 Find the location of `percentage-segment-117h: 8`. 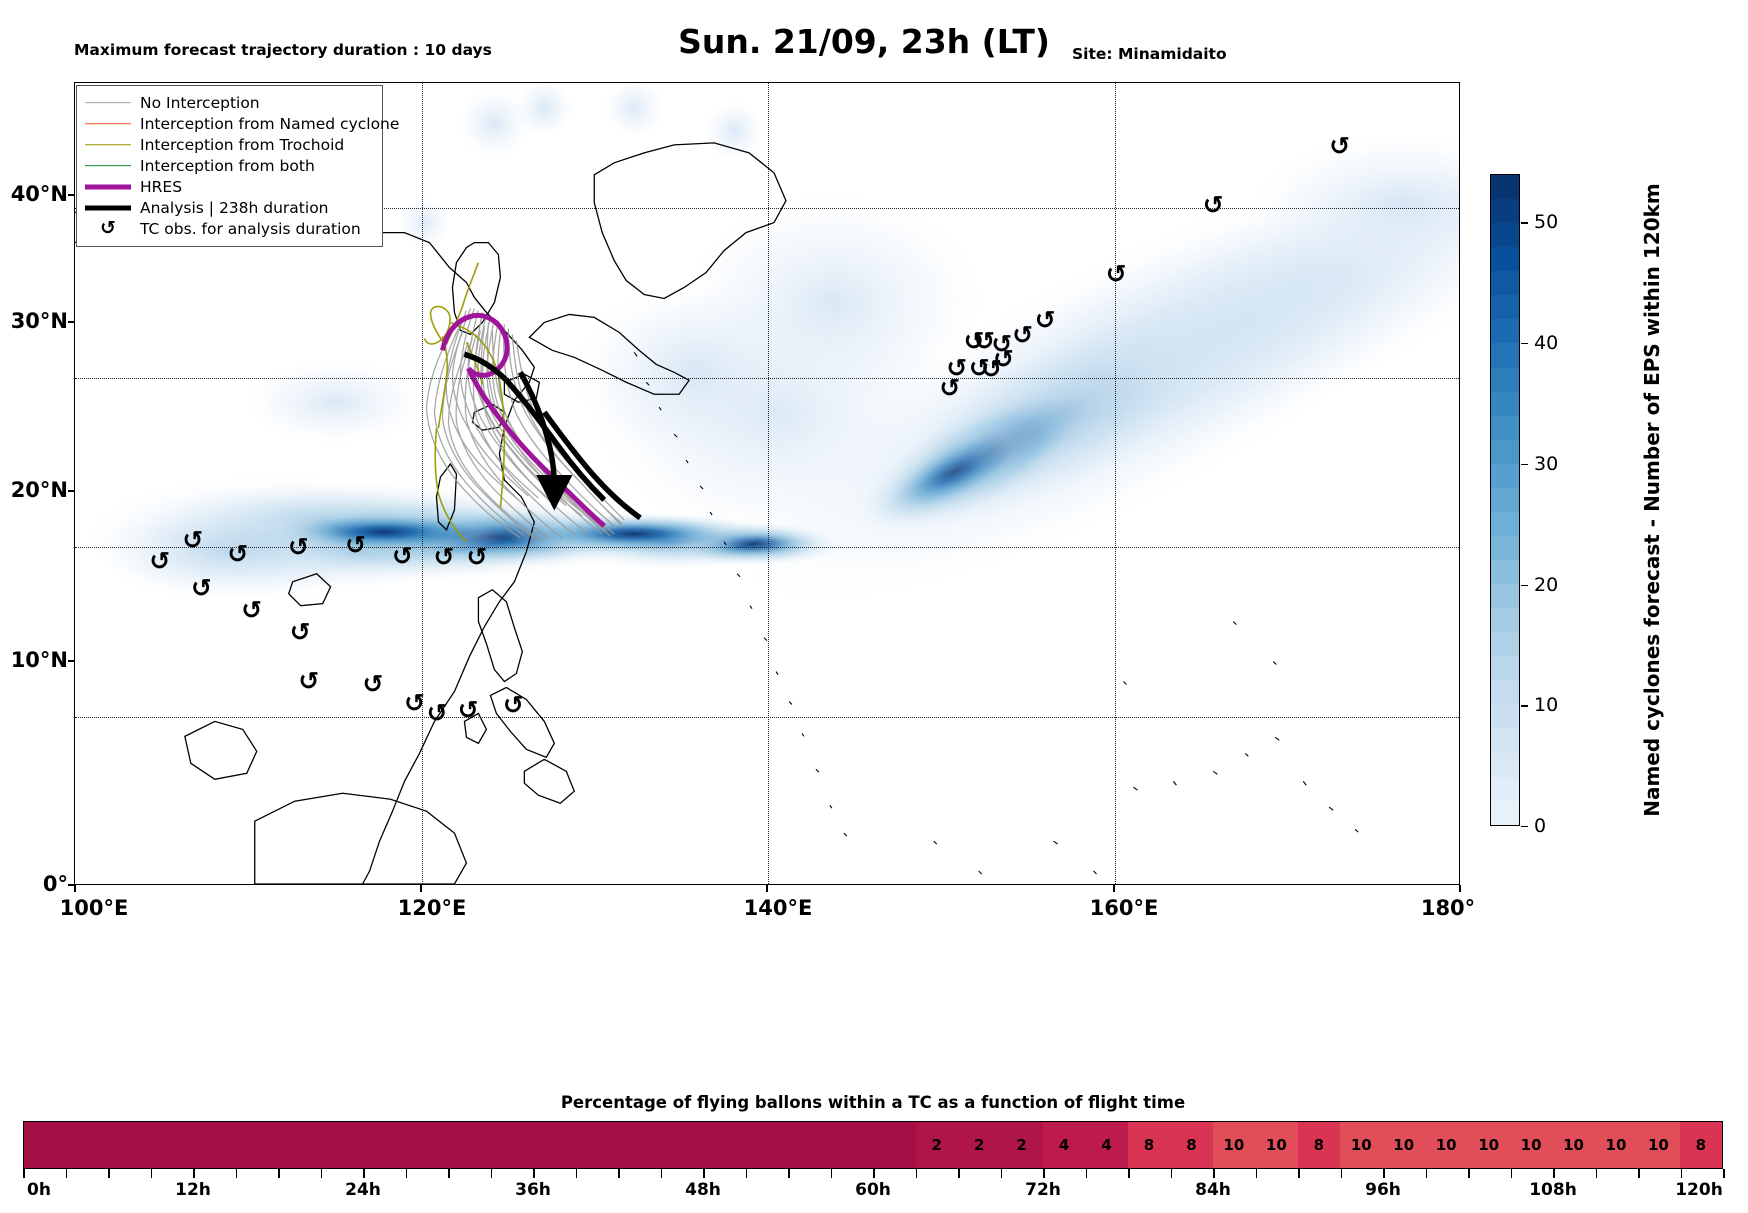

percentage-segment-117h: 8 is located at coordinates (1701, 1145).